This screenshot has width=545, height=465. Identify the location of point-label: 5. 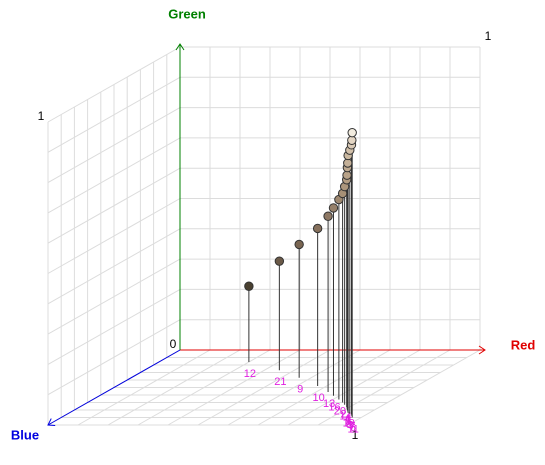
(348, 422).